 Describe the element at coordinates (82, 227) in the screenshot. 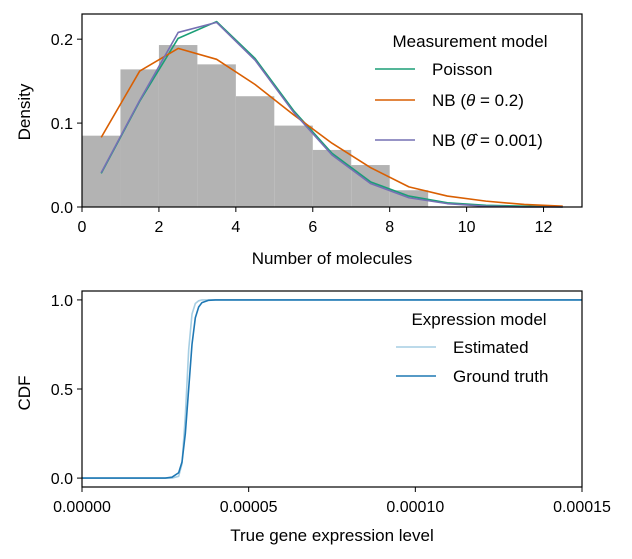

I see `x-tick-label: 0` at that location.